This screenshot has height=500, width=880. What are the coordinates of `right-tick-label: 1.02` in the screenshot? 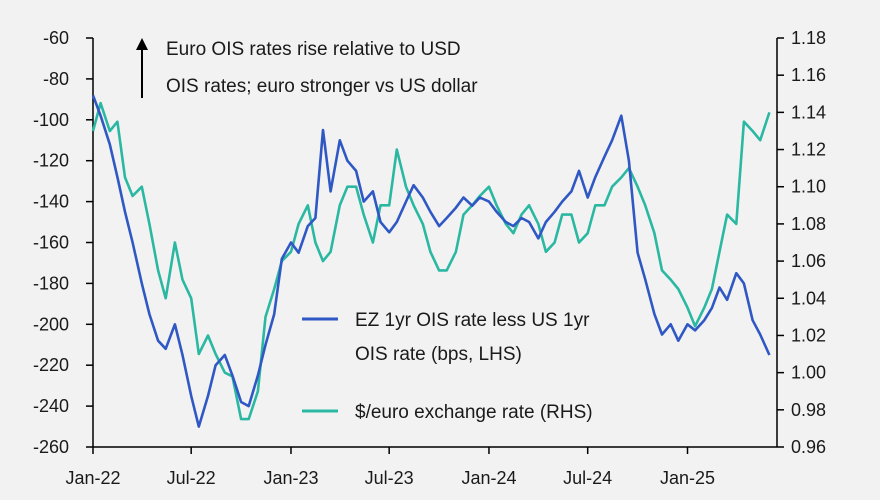 It's located at (808, 335).